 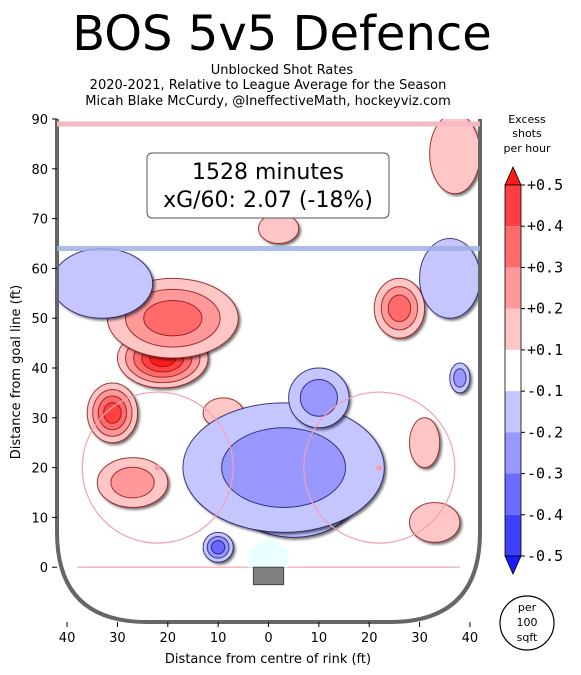 I want to click on goal-net, so click(x=268, y=576).